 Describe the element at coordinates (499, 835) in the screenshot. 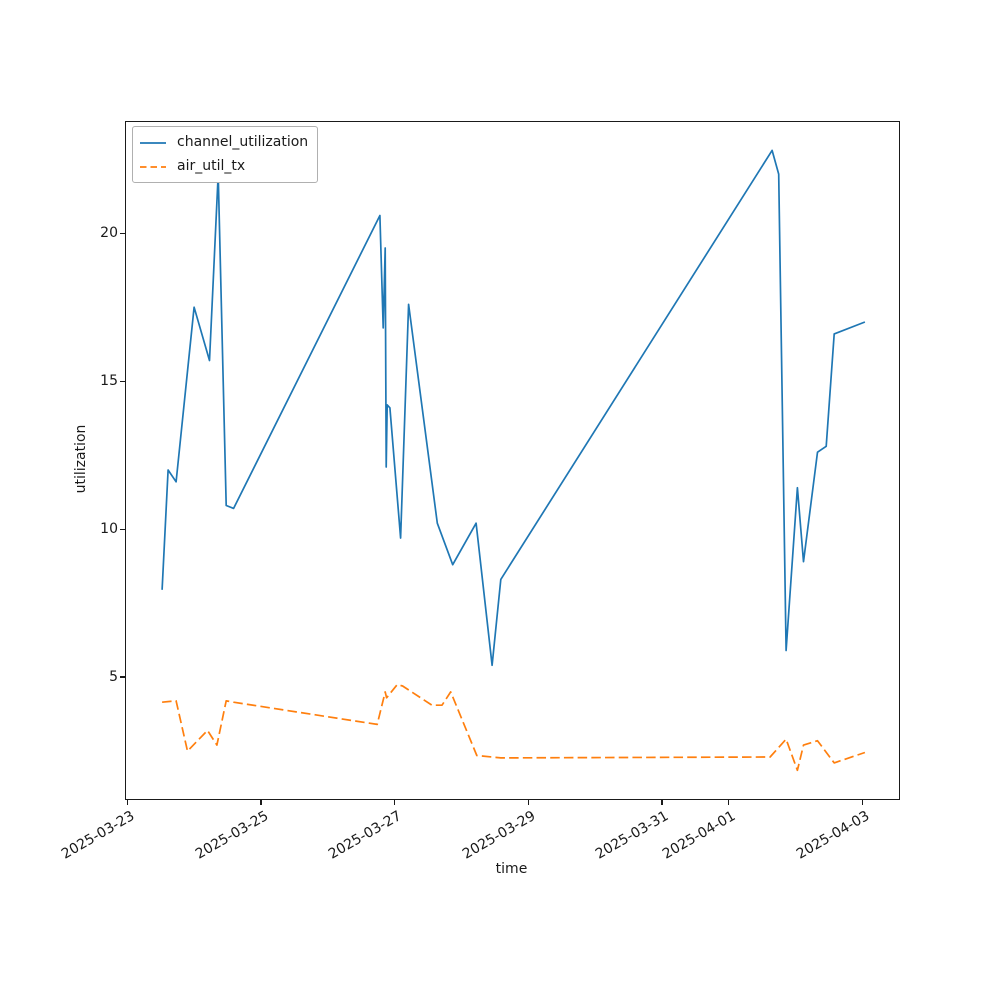

I see `x-tick-label-text: 2025-03-29` at that location.